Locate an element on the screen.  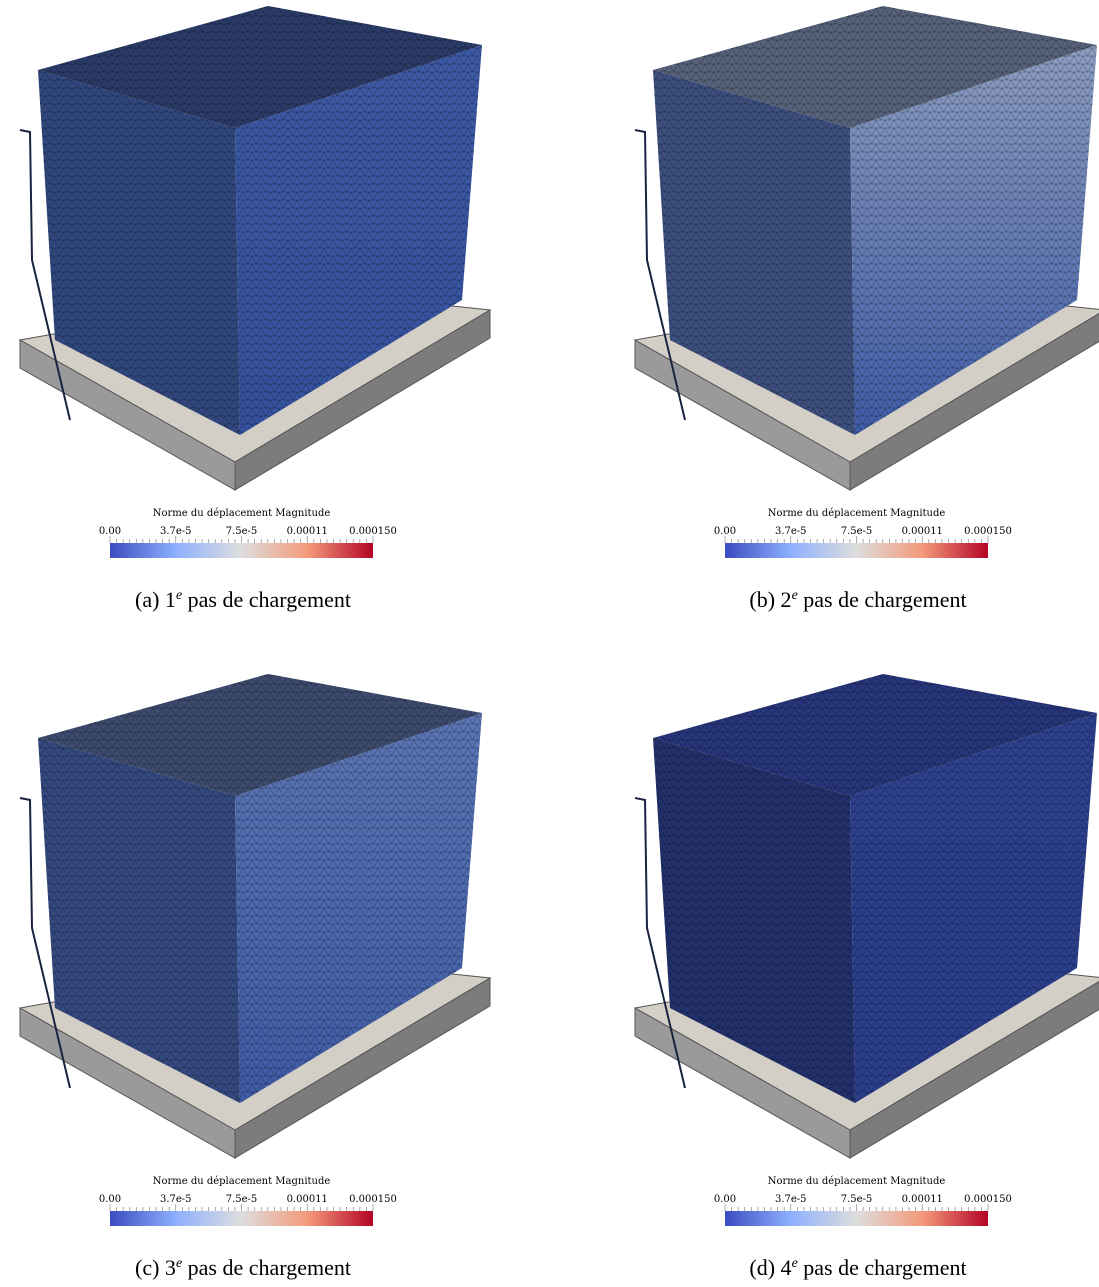
caption: (c) 3e pas de chargement is located at coordinates (243, 1267).